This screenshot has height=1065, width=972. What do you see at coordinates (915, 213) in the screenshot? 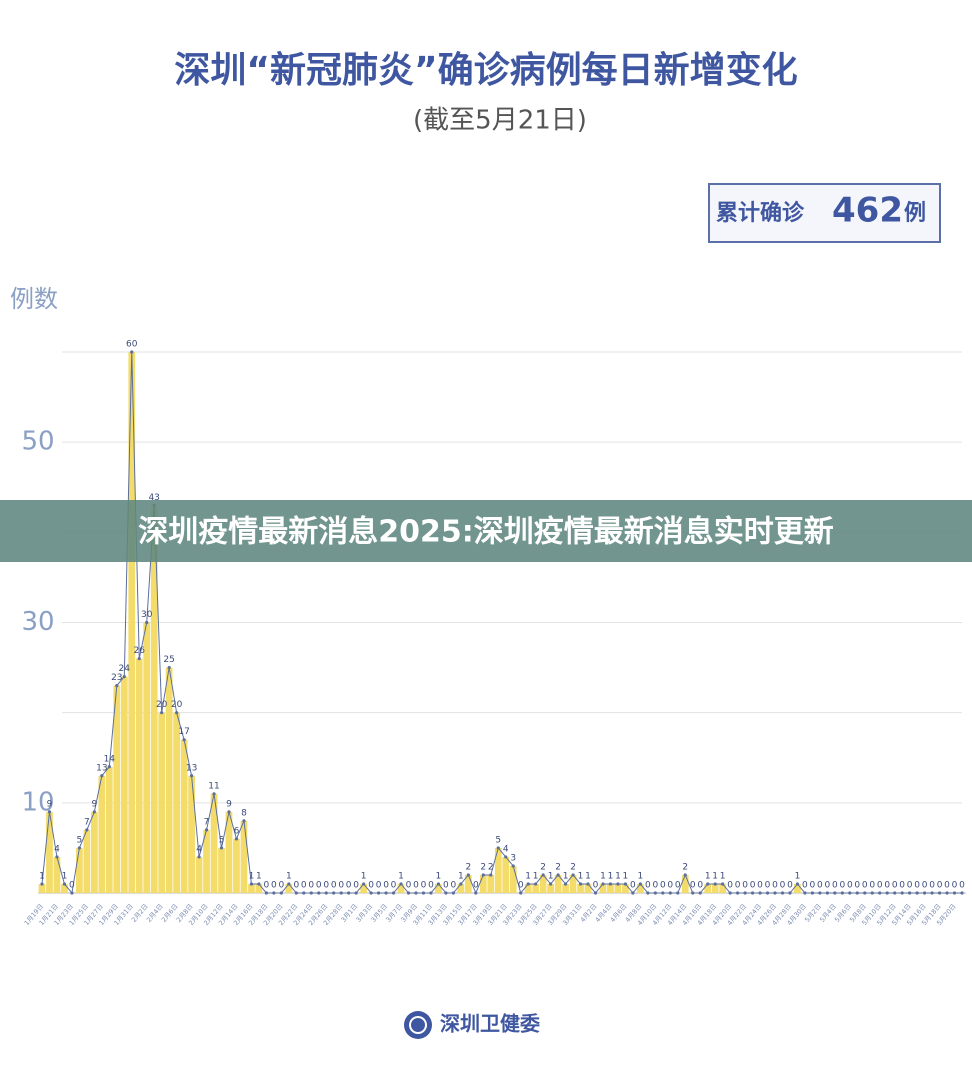
I see `total-unit: 例` at bounding box center [915, 213].